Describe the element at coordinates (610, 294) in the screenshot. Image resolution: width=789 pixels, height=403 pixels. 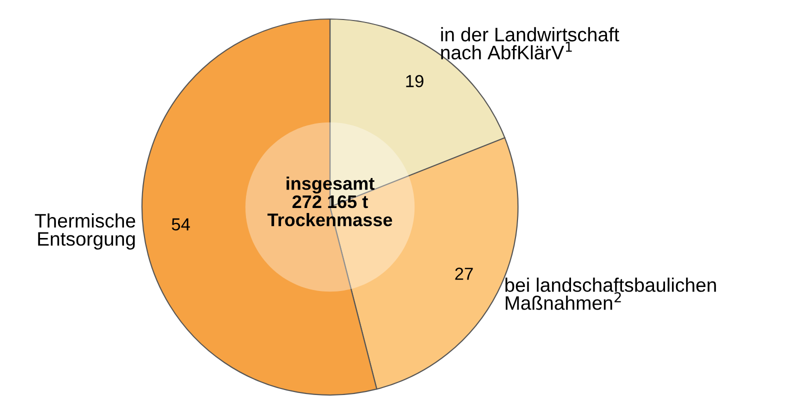
I see `slice-label: bei landschaftsbaulichen Maßnahmen$^{2}$` at that location.